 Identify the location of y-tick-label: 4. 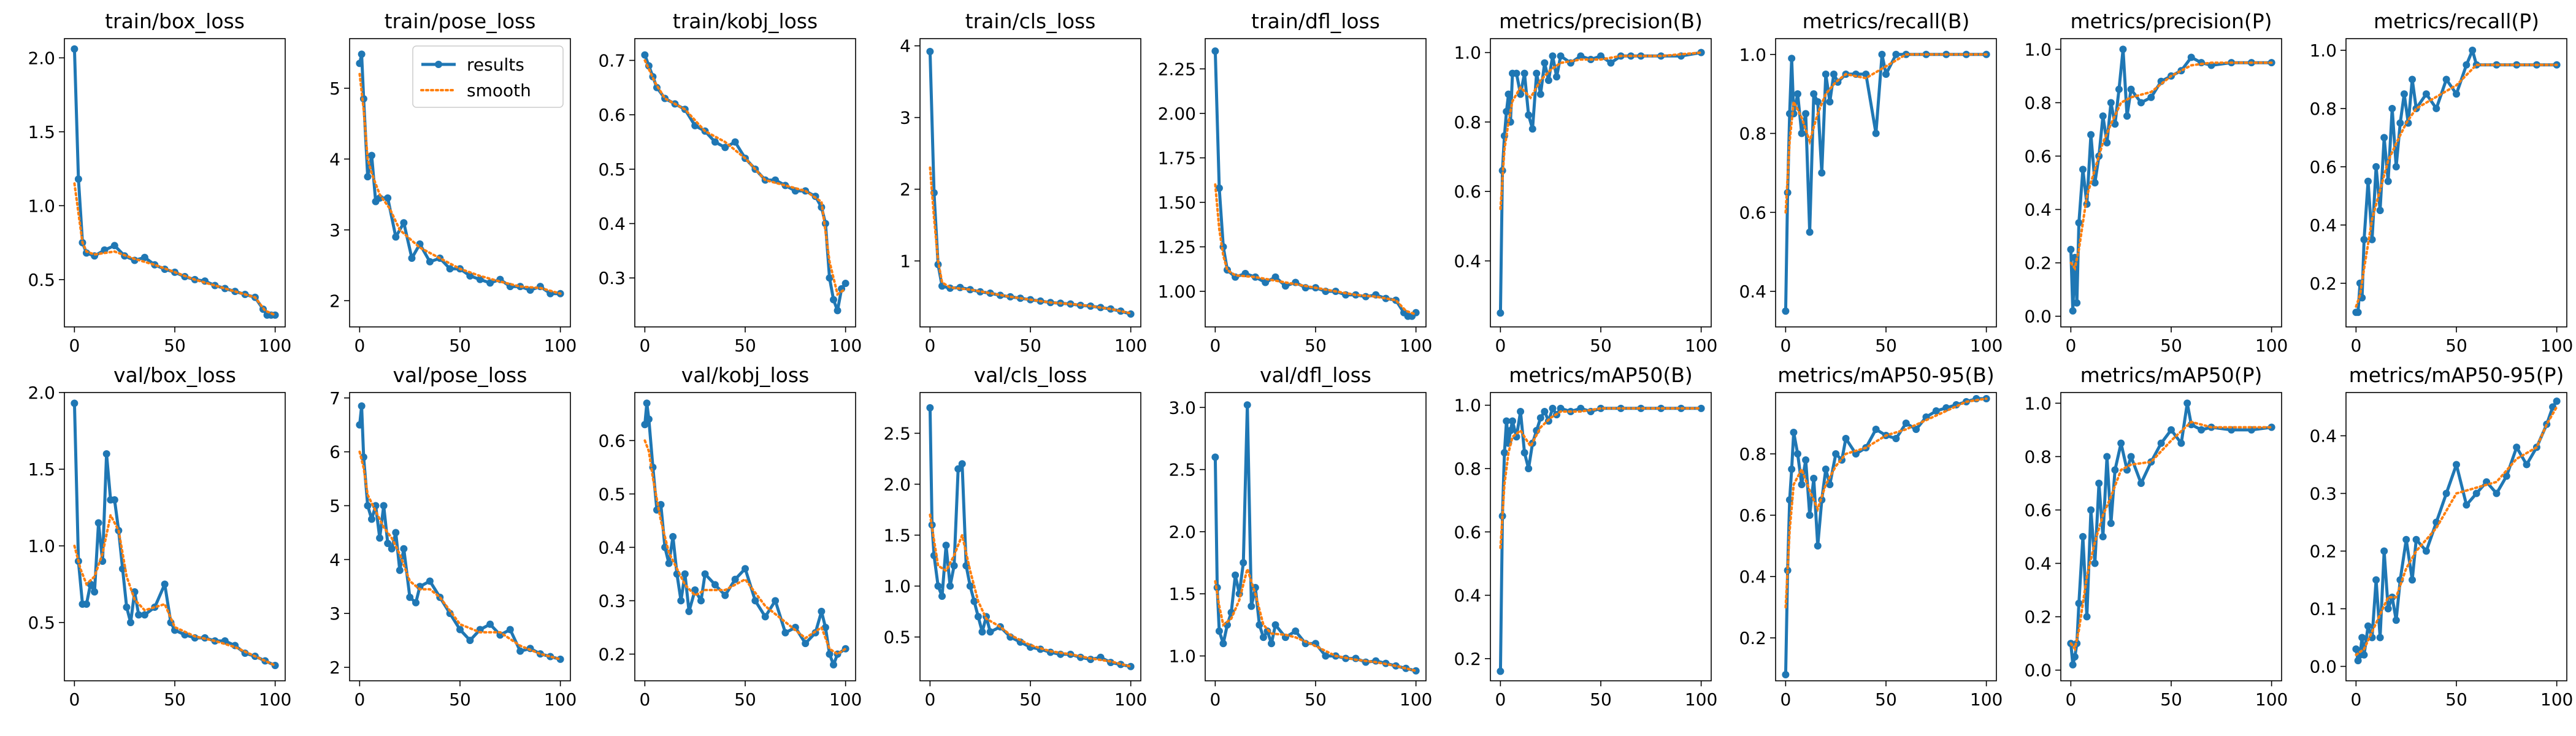
(905, 46).